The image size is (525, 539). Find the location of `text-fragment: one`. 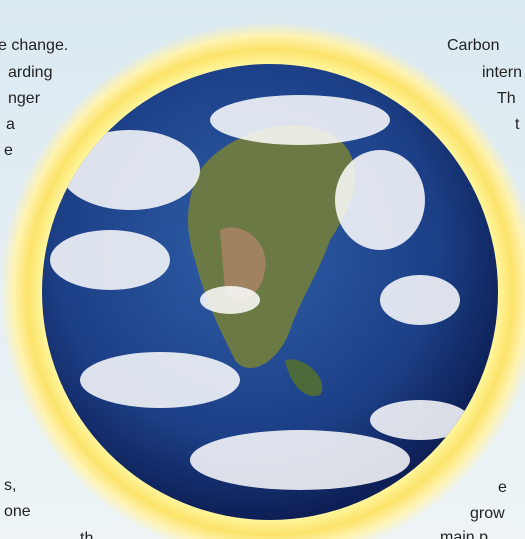

text-fragment: one is located at coordinates (17, 511).